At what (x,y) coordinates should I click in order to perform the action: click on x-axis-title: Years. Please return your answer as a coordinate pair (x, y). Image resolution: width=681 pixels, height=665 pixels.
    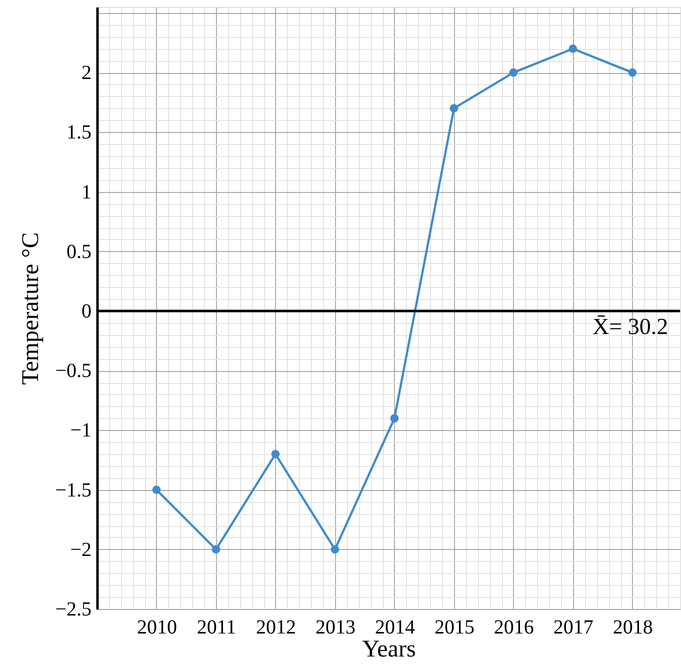
    Looking at the image, I should click on (389, 649).